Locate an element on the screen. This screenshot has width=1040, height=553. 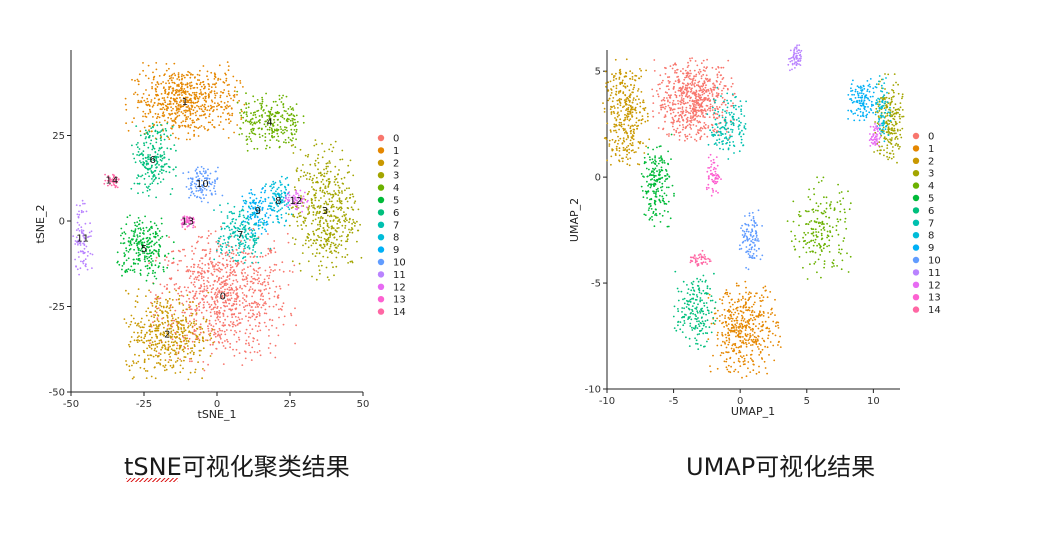
legend-key is located at coordinates (381, 262).